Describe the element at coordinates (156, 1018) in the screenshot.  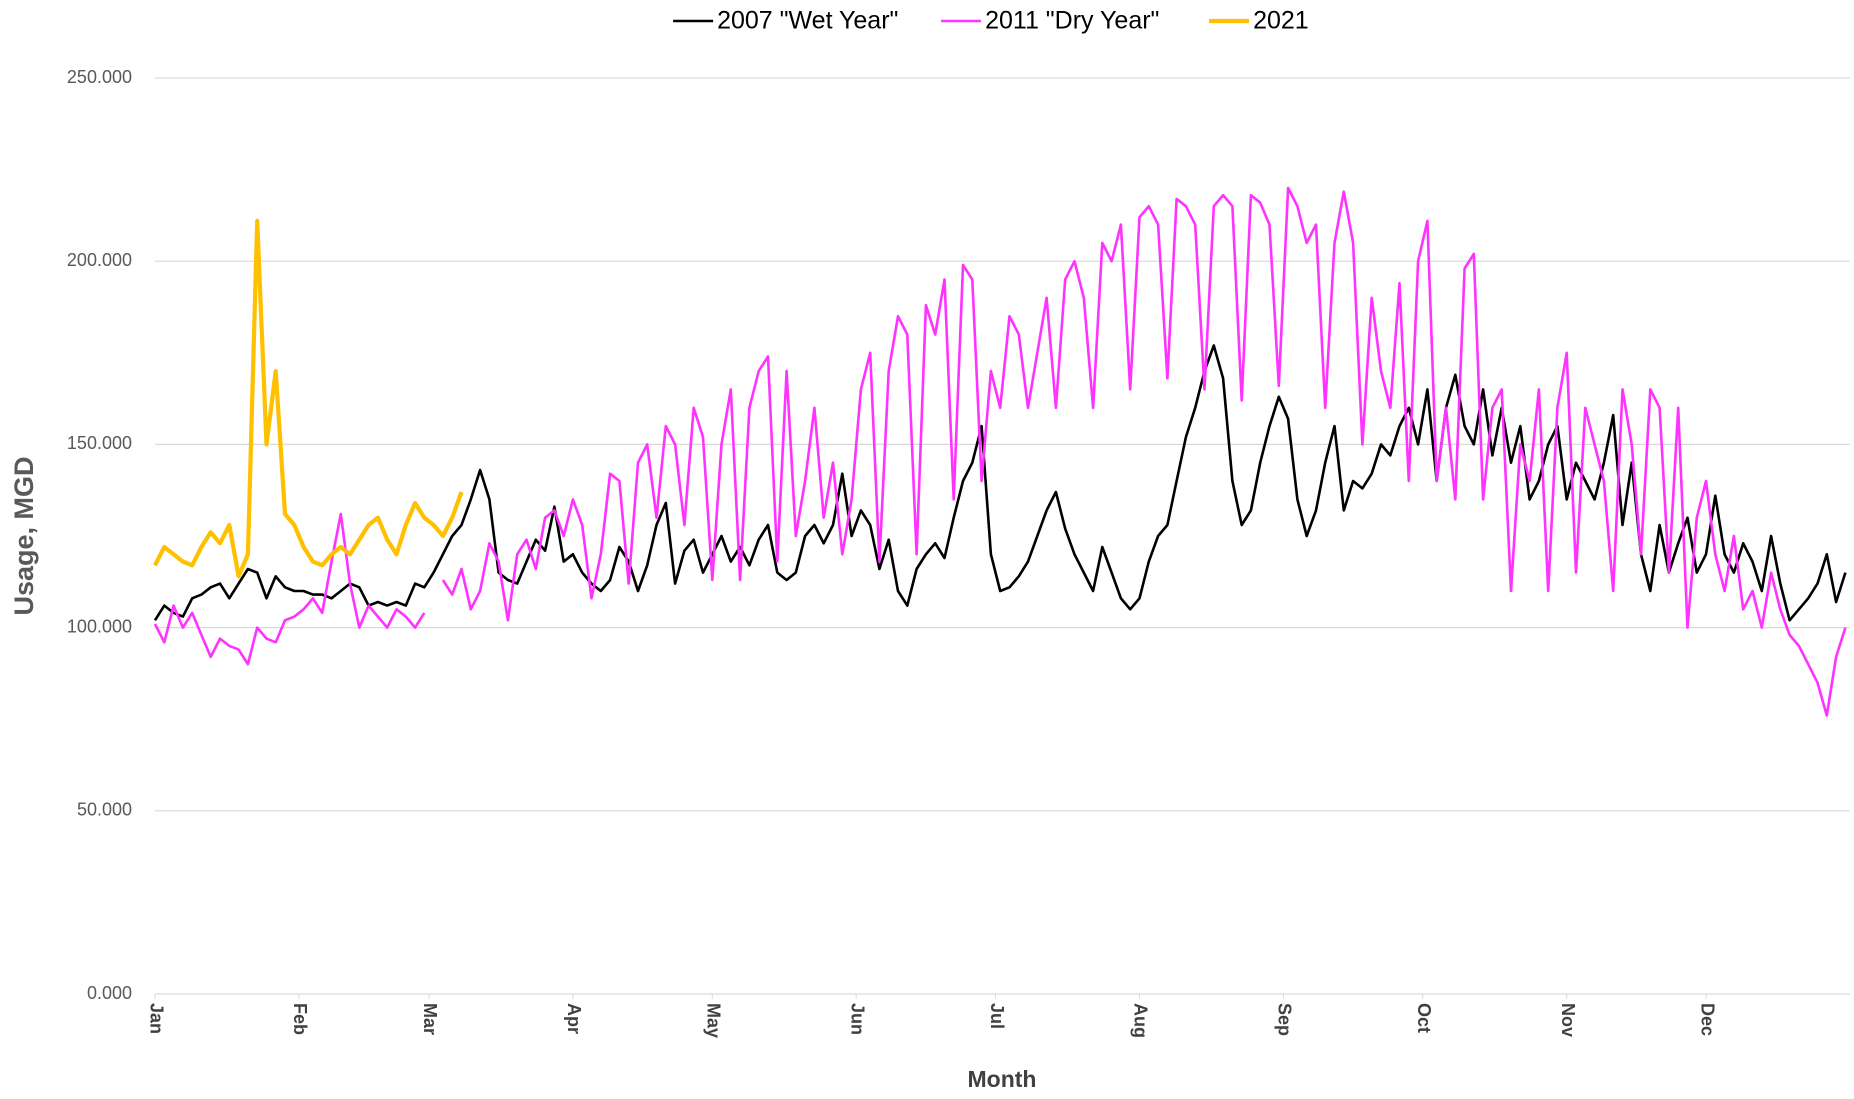
I see `x-tick-label: Jan` at that location.